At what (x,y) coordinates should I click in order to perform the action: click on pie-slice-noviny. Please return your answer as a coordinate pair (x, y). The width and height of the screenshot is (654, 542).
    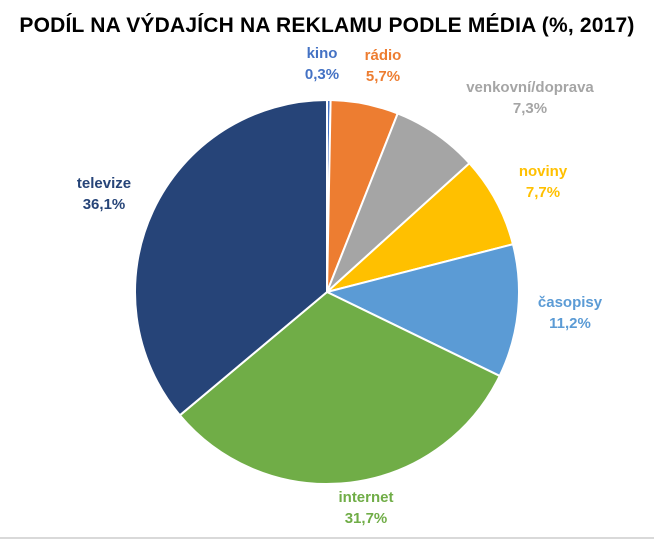
    Looking at the image, I should click on (420, 227).